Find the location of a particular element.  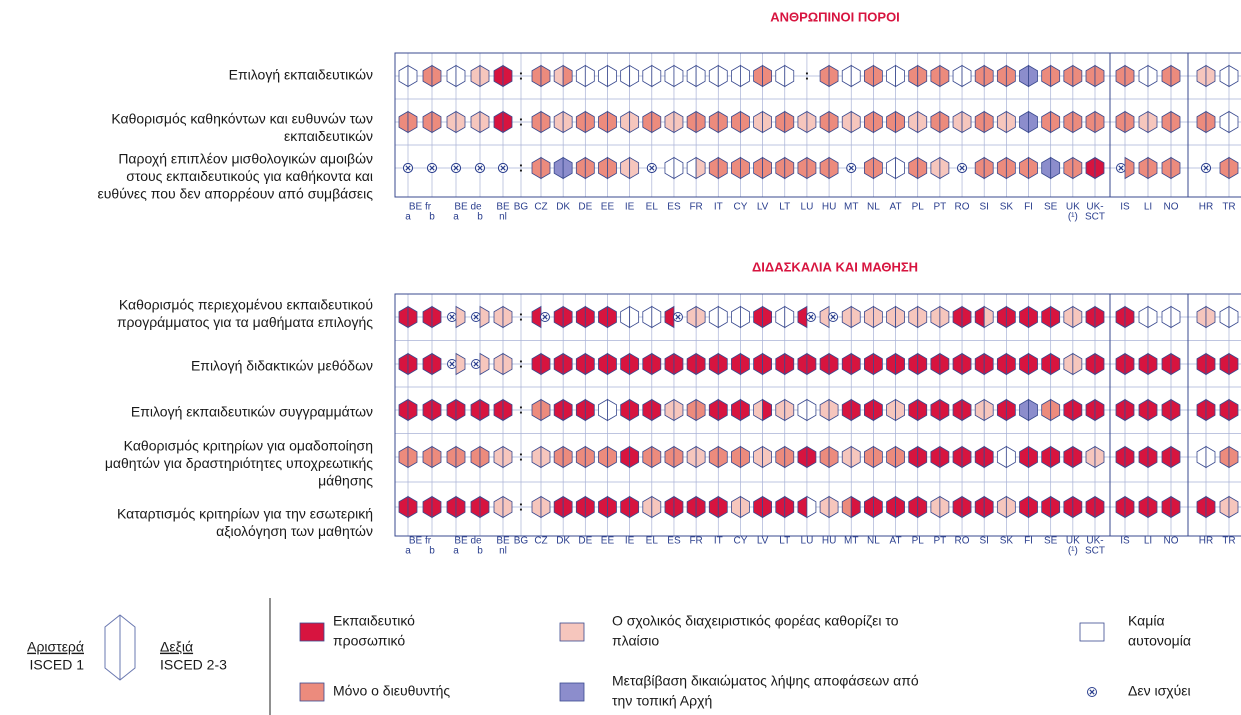

row-label: στους εκπαιδευτικούς για καθήκοντα και is located at coordinates (249, 176).